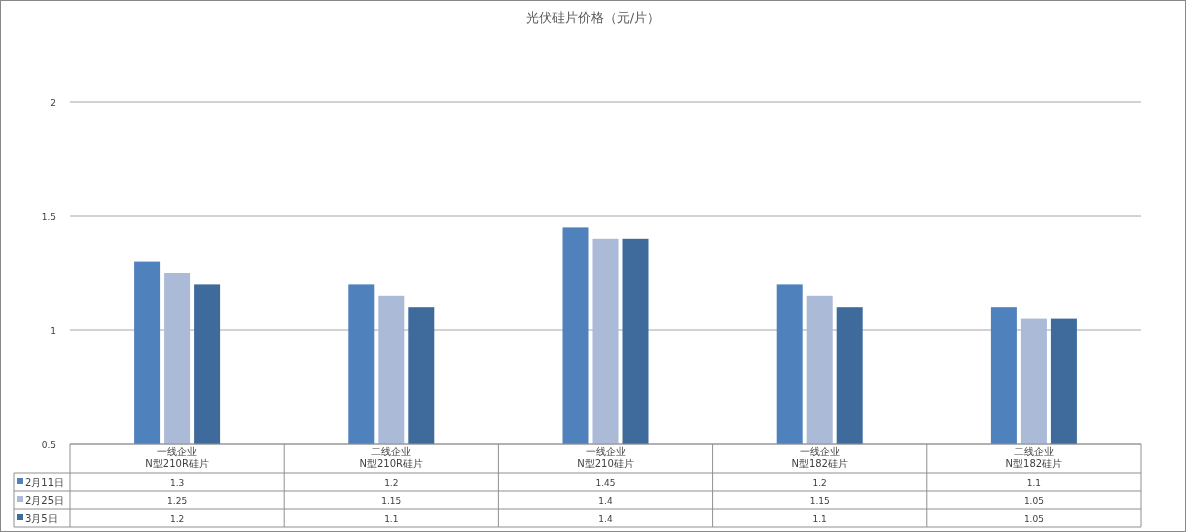 This screenshot has width=1186, height=532. What do you see at coordinates (177, 501) in the screenshot?
I see `data-label: 1.25` at bounding box center [177, 501].